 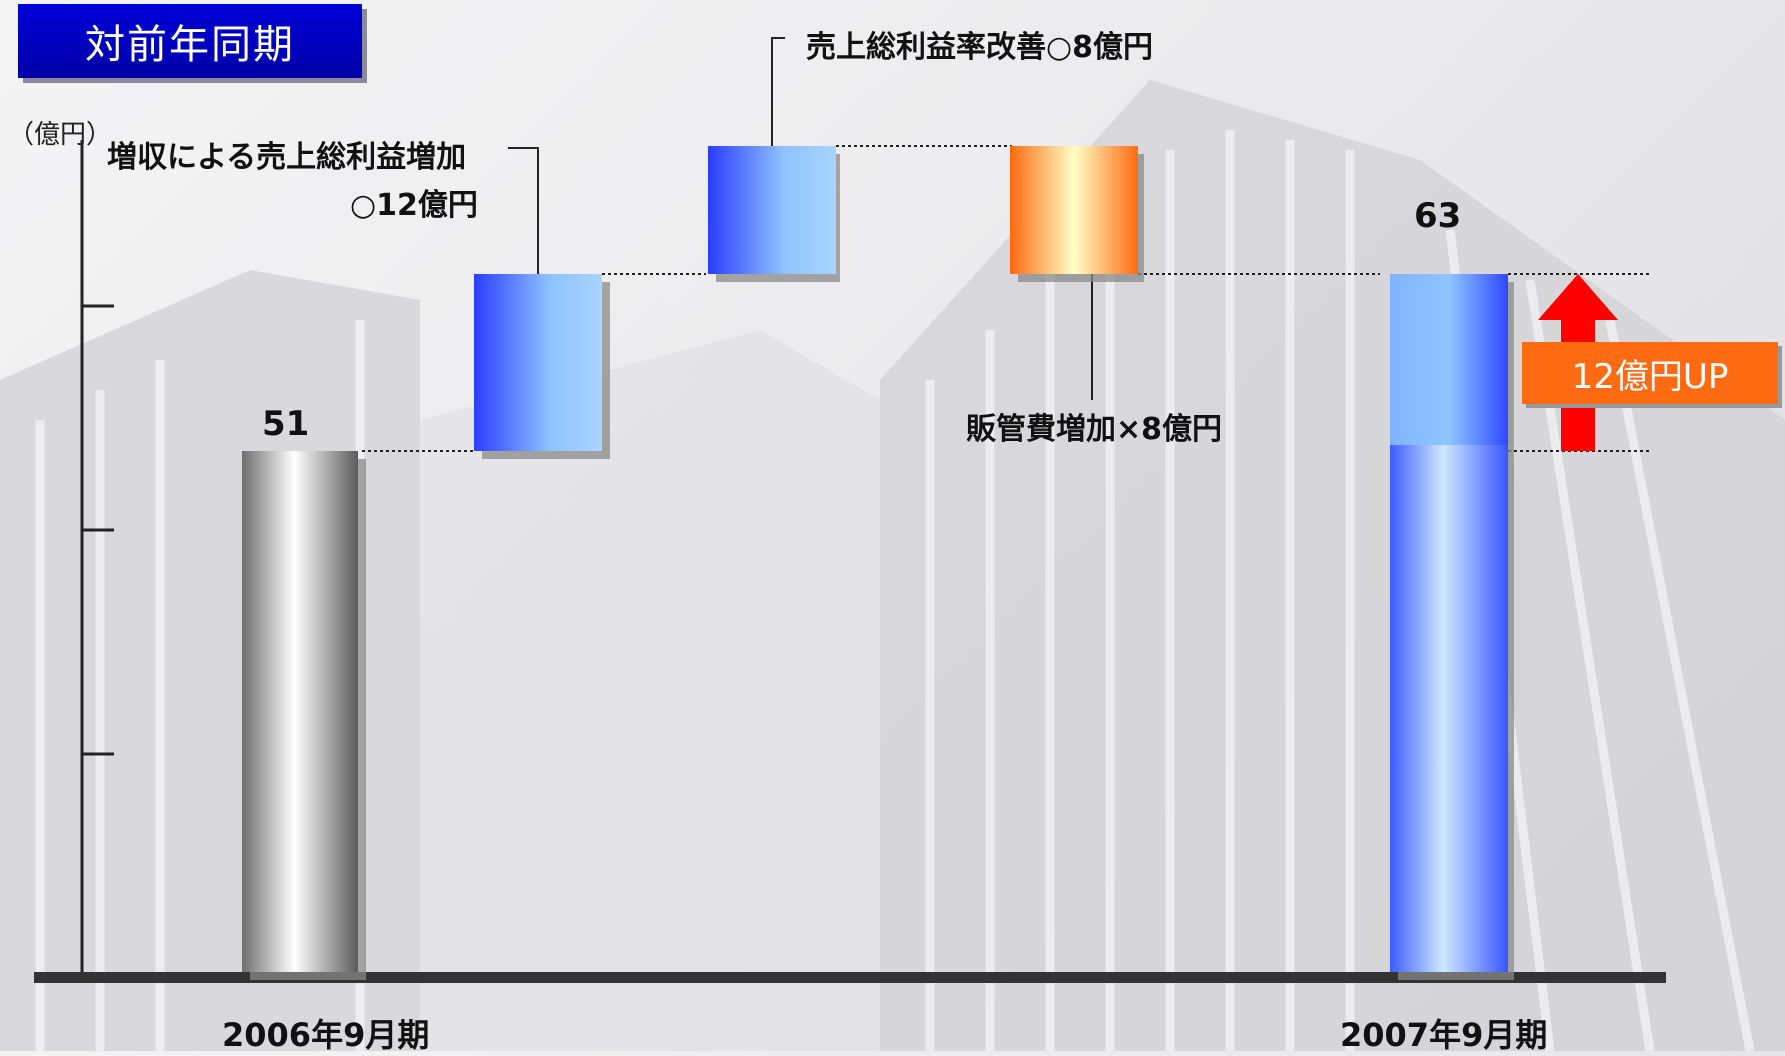 What do you see at coordinates (1449, 359) in the screenshot?
I see `bar-2007-increment` at bounding box center [1449, 359].